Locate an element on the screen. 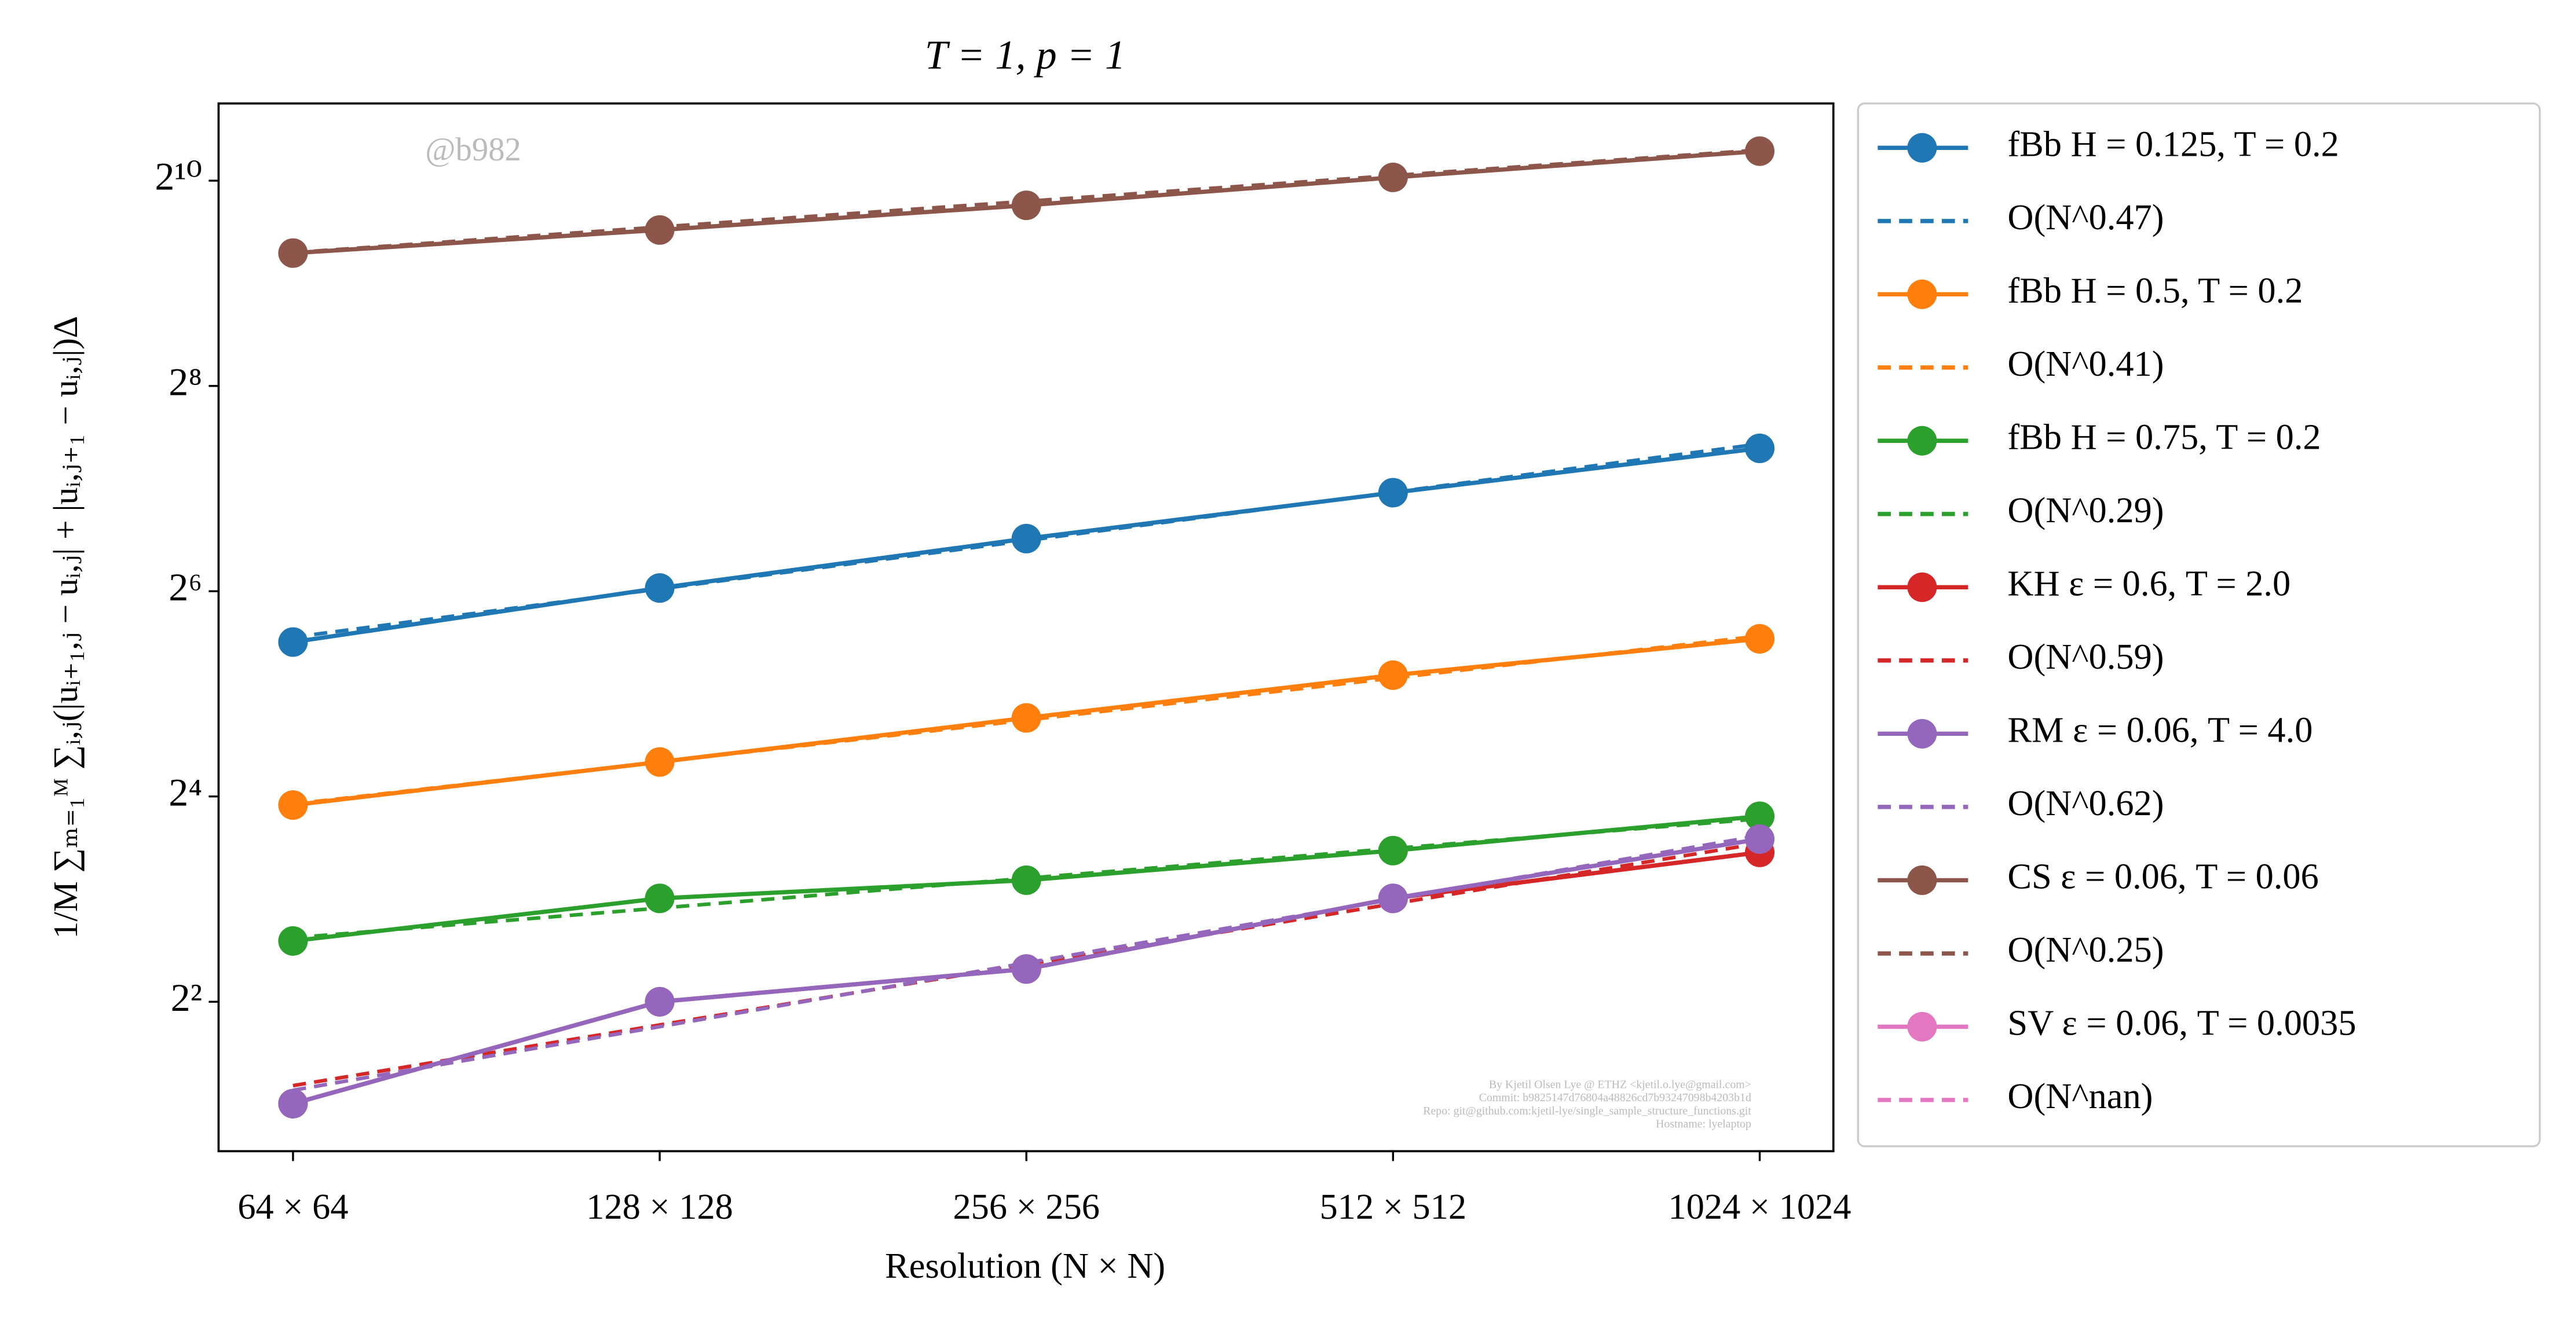 The image size is (2576, 1331). legend-label: O(N^0.29) is located at coordinates (2085, 510).